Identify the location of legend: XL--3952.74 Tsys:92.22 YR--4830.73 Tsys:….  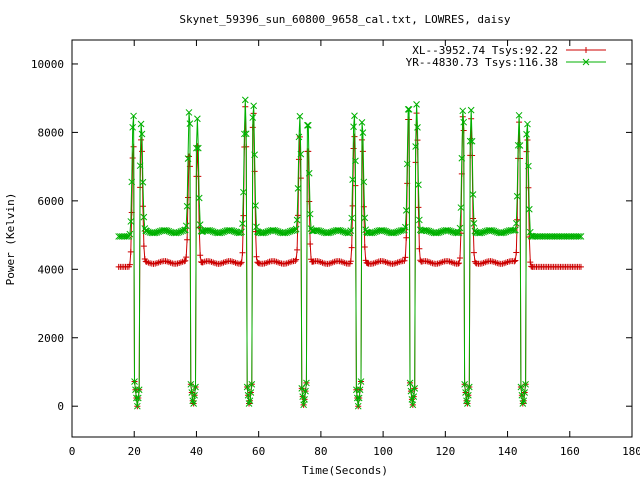
(506, 56).